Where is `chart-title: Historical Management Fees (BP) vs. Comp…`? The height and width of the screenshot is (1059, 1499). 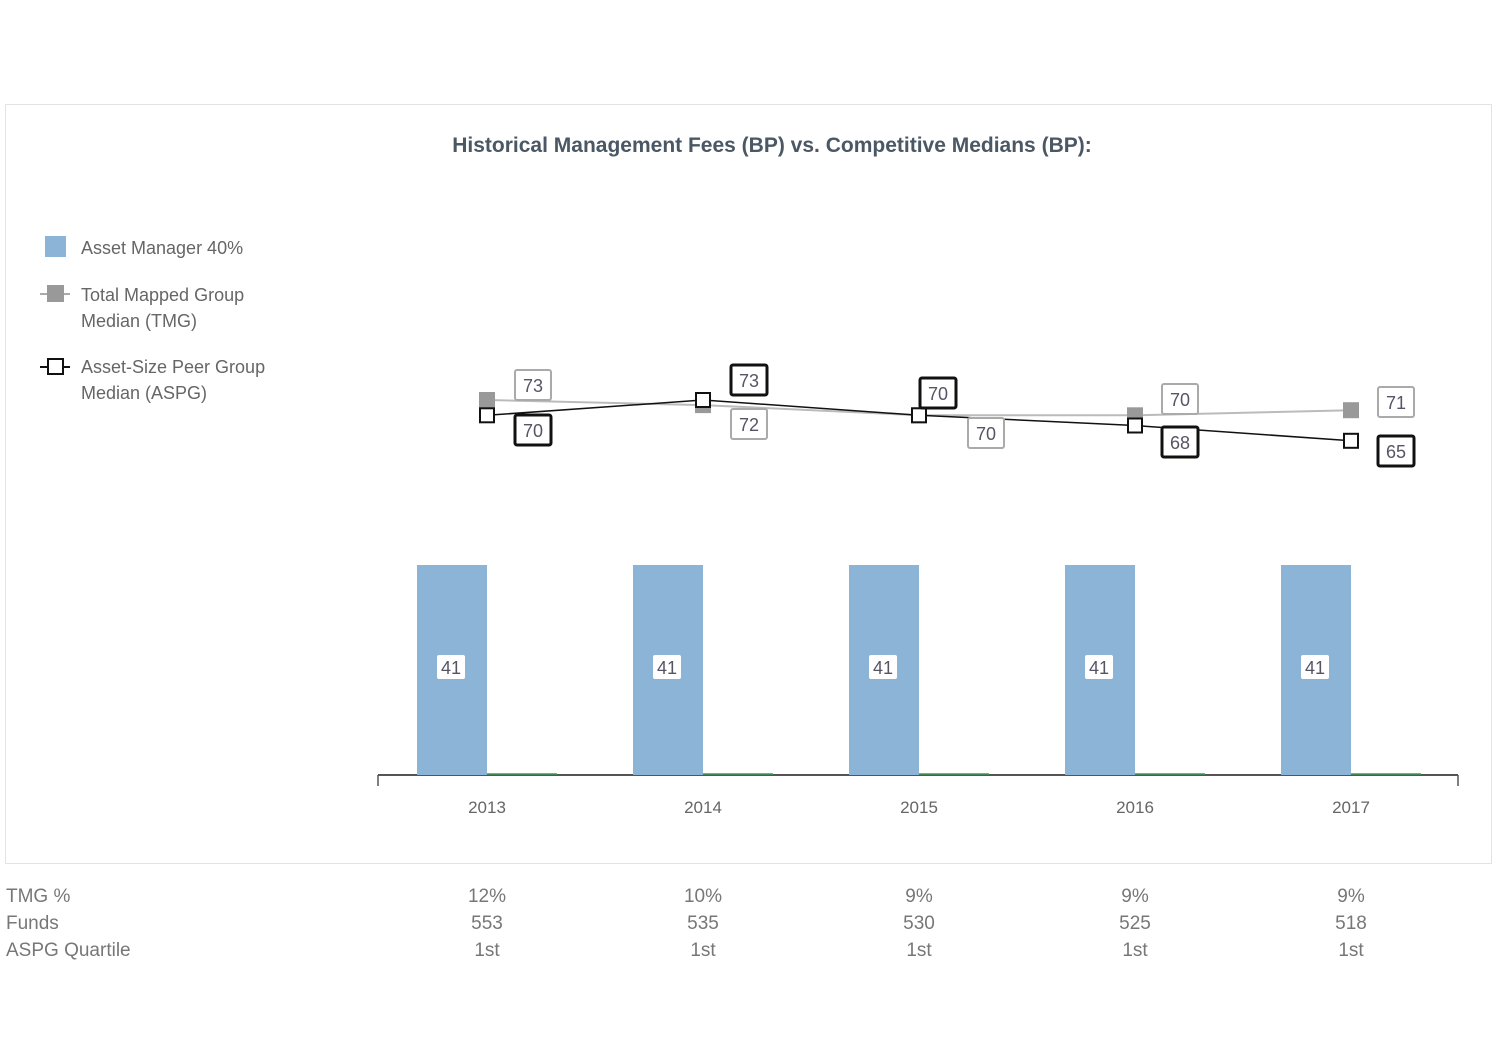 chart-title: Historical Management Fees (BP) vs. Comp… is located at coordinates (772, 145).